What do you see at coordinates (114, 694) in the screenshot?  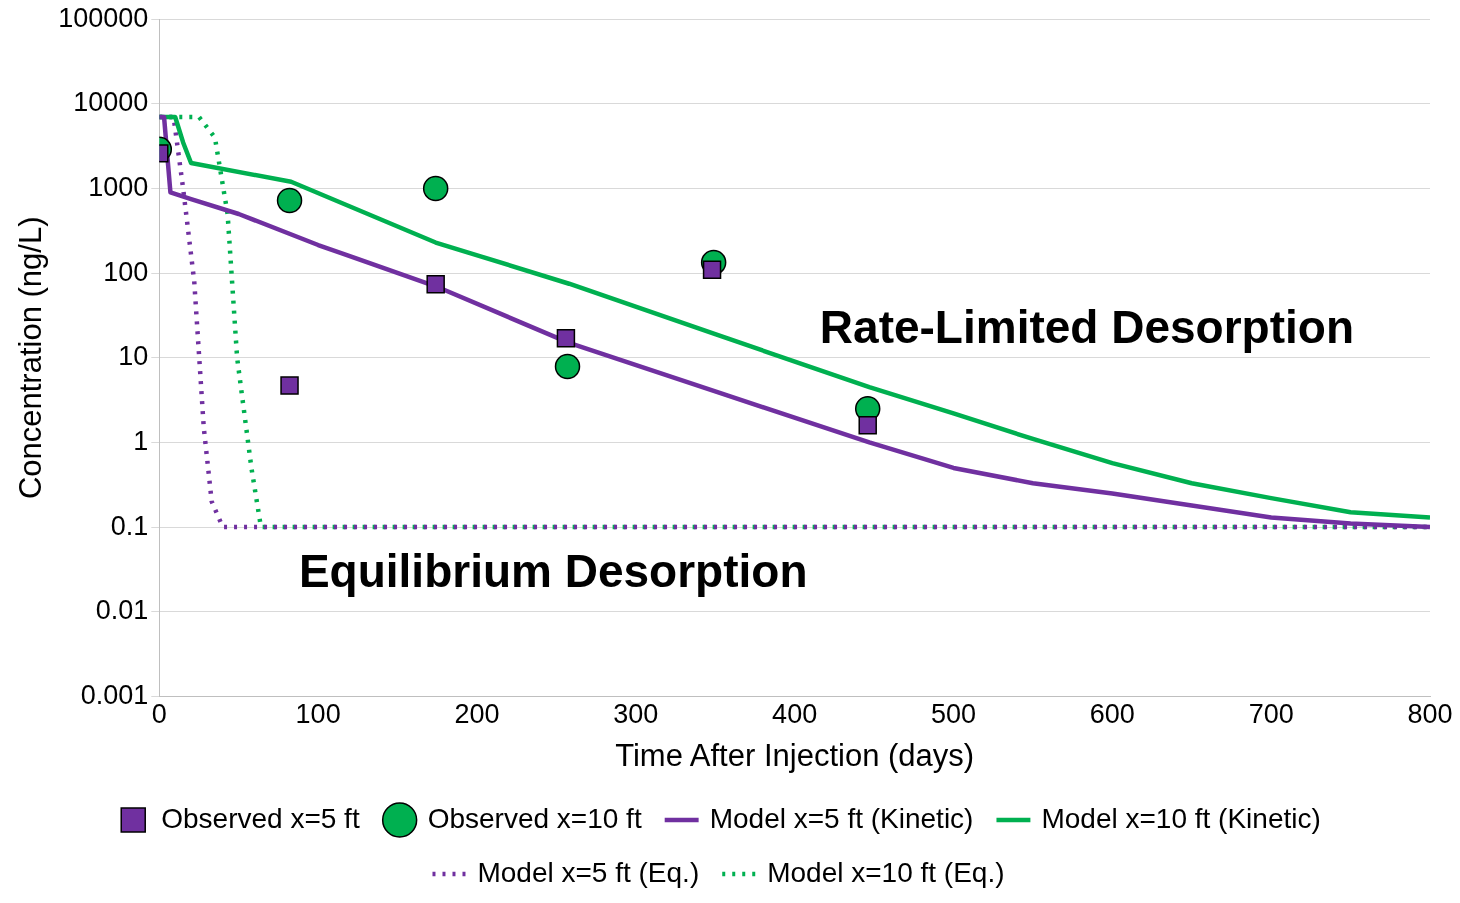 I see `y-tick-label: 0.001` at bounding box center [114, 694].